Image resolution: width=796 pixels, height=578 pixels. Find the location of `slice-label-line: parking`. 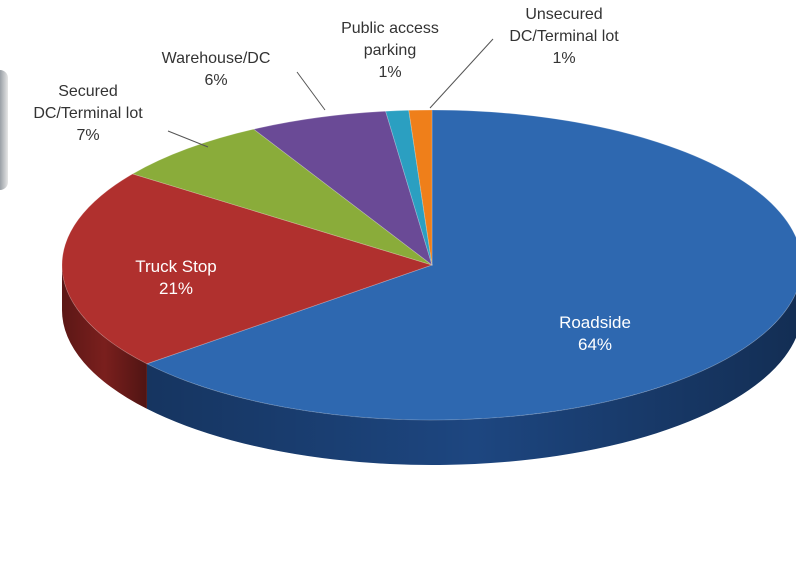

slice-label-line: parking is located at coordinates (390, 50).